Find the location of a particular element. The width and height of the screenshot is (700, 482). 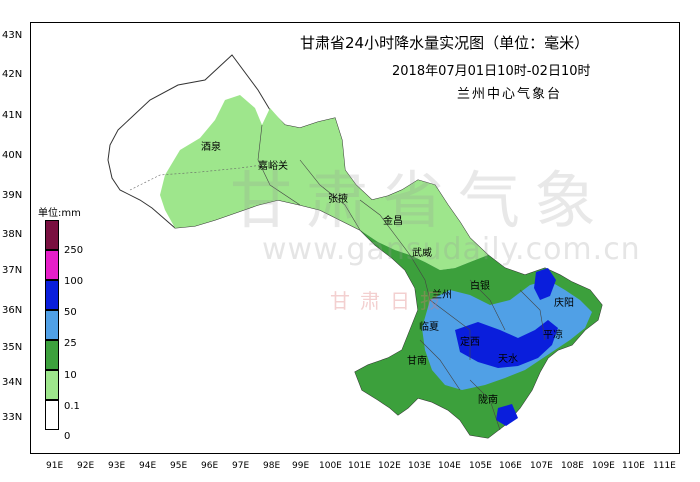

lat-tick: 43N is located at coordinates (12, 35).